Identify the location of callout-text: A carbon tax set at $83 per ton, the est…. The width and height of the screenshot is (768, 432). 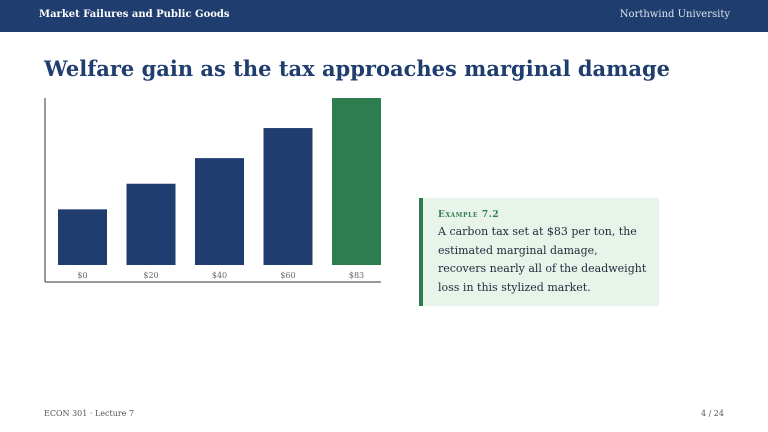
(542, 259).